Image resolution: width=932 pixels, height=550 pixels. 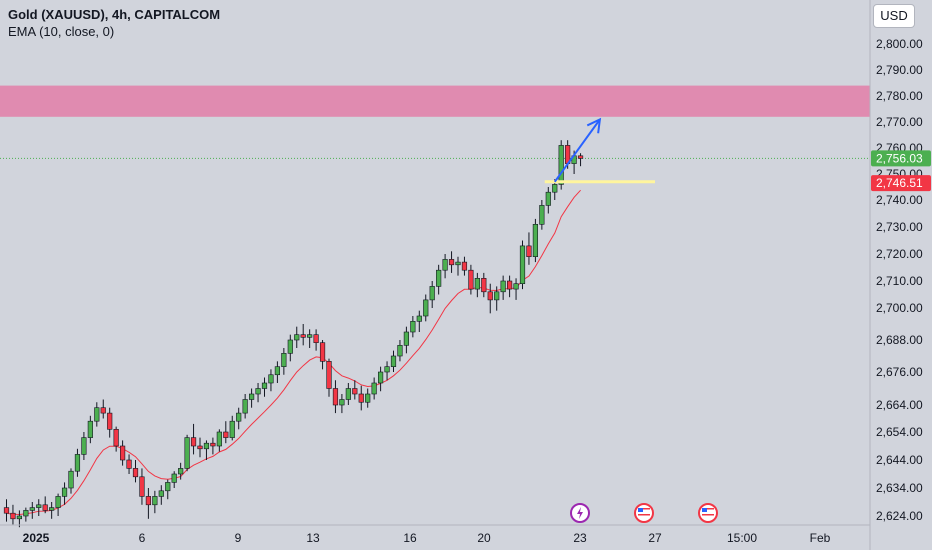 I want to click on resistance-zone, so click(x=435, y=101).